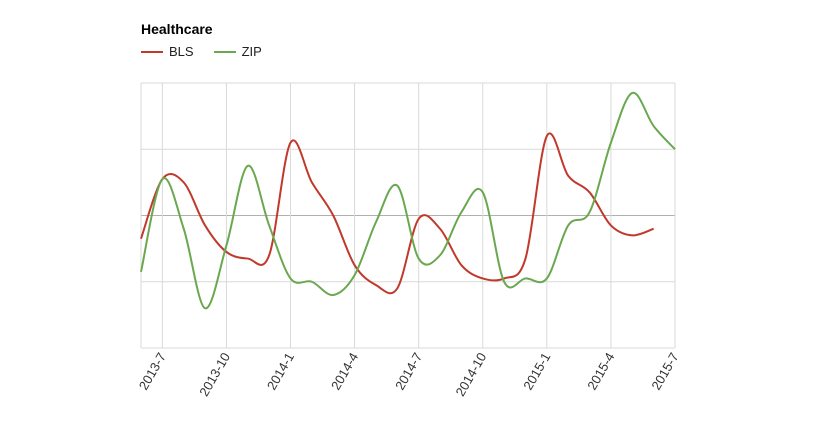  I want to click on legend-label-bls: BLS, so click(181, 51).